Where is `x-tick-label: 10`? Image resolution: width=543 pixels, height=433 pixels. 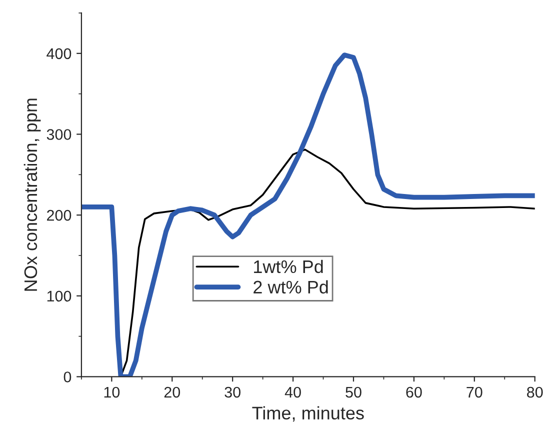
x-tick-label: 10 is located at coordinates (112, 392).